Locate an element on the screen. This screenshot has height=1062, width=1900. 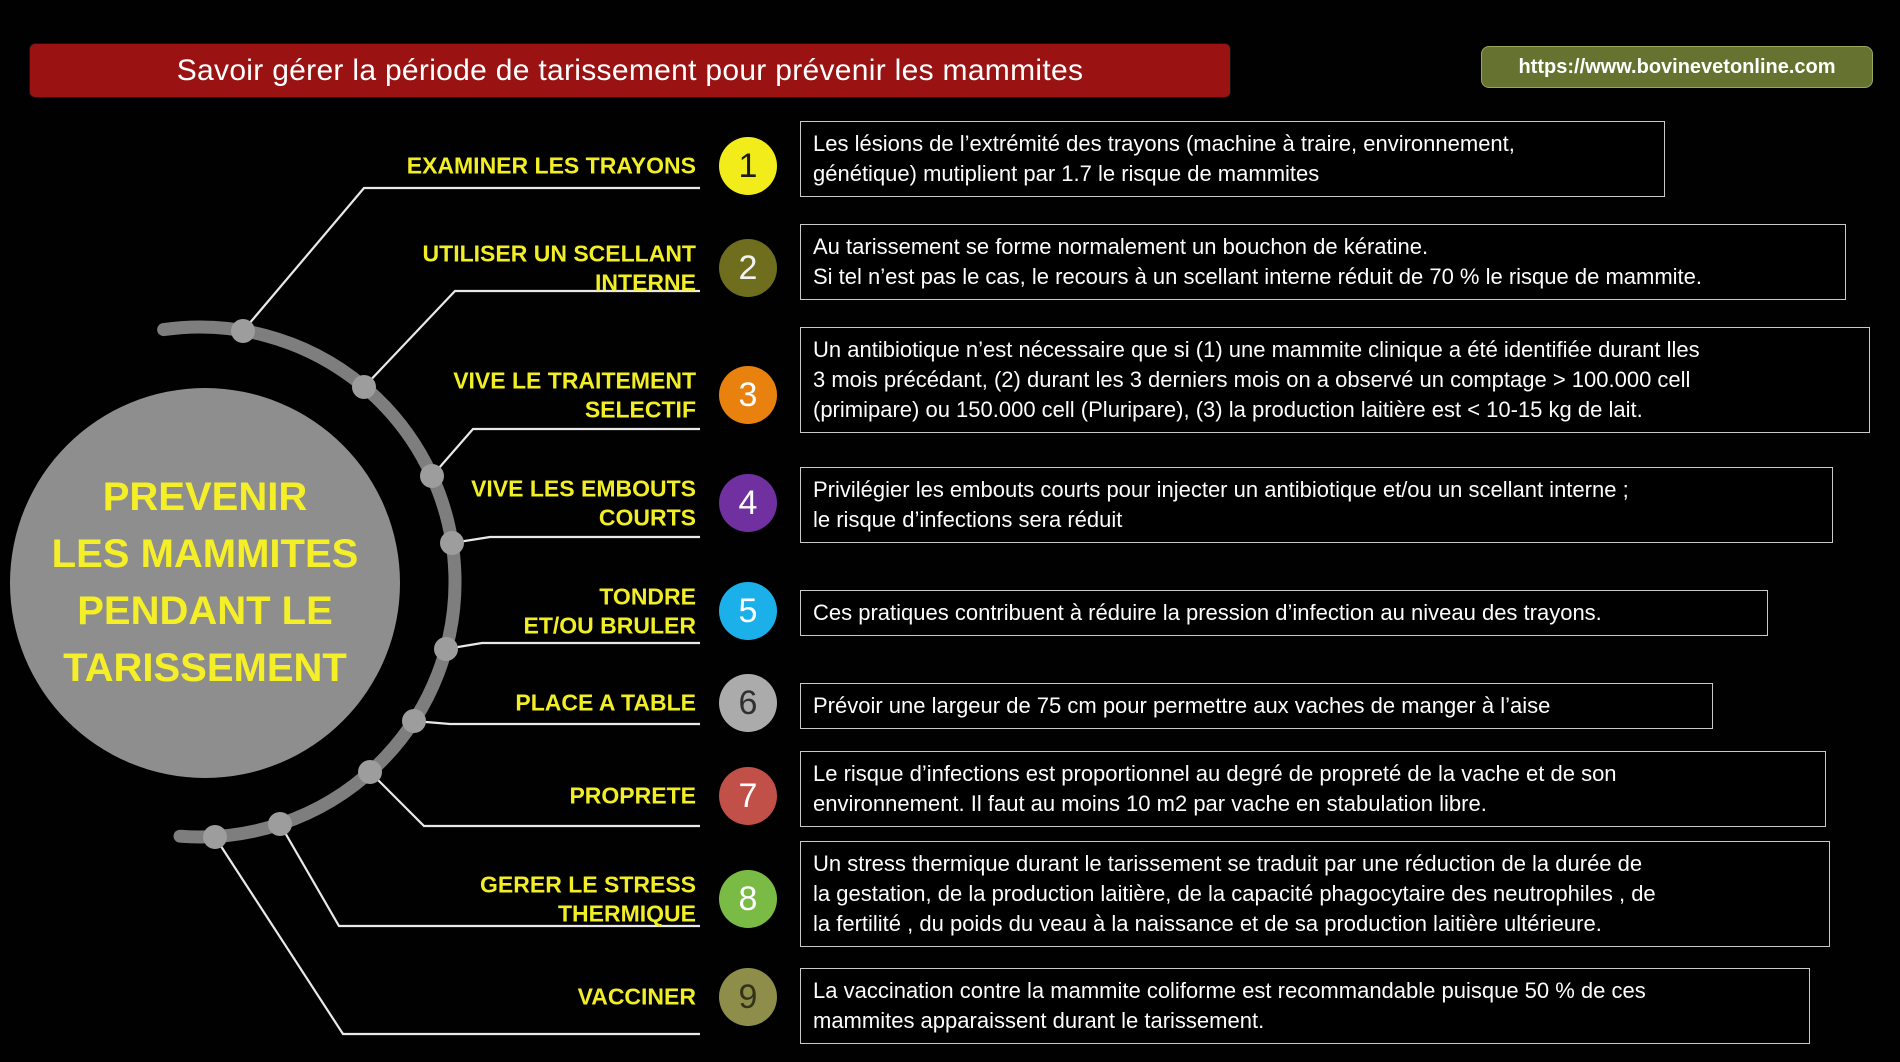
step-2-badge: 2 is located at coordinates (748, 268).